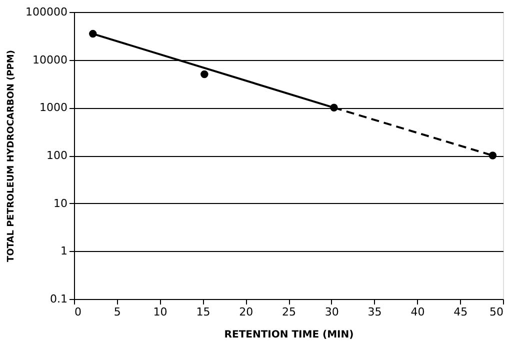  Describe the element at coordinates (61, 203) in the screenshot. I see `y-tick-label: 10` at that location.